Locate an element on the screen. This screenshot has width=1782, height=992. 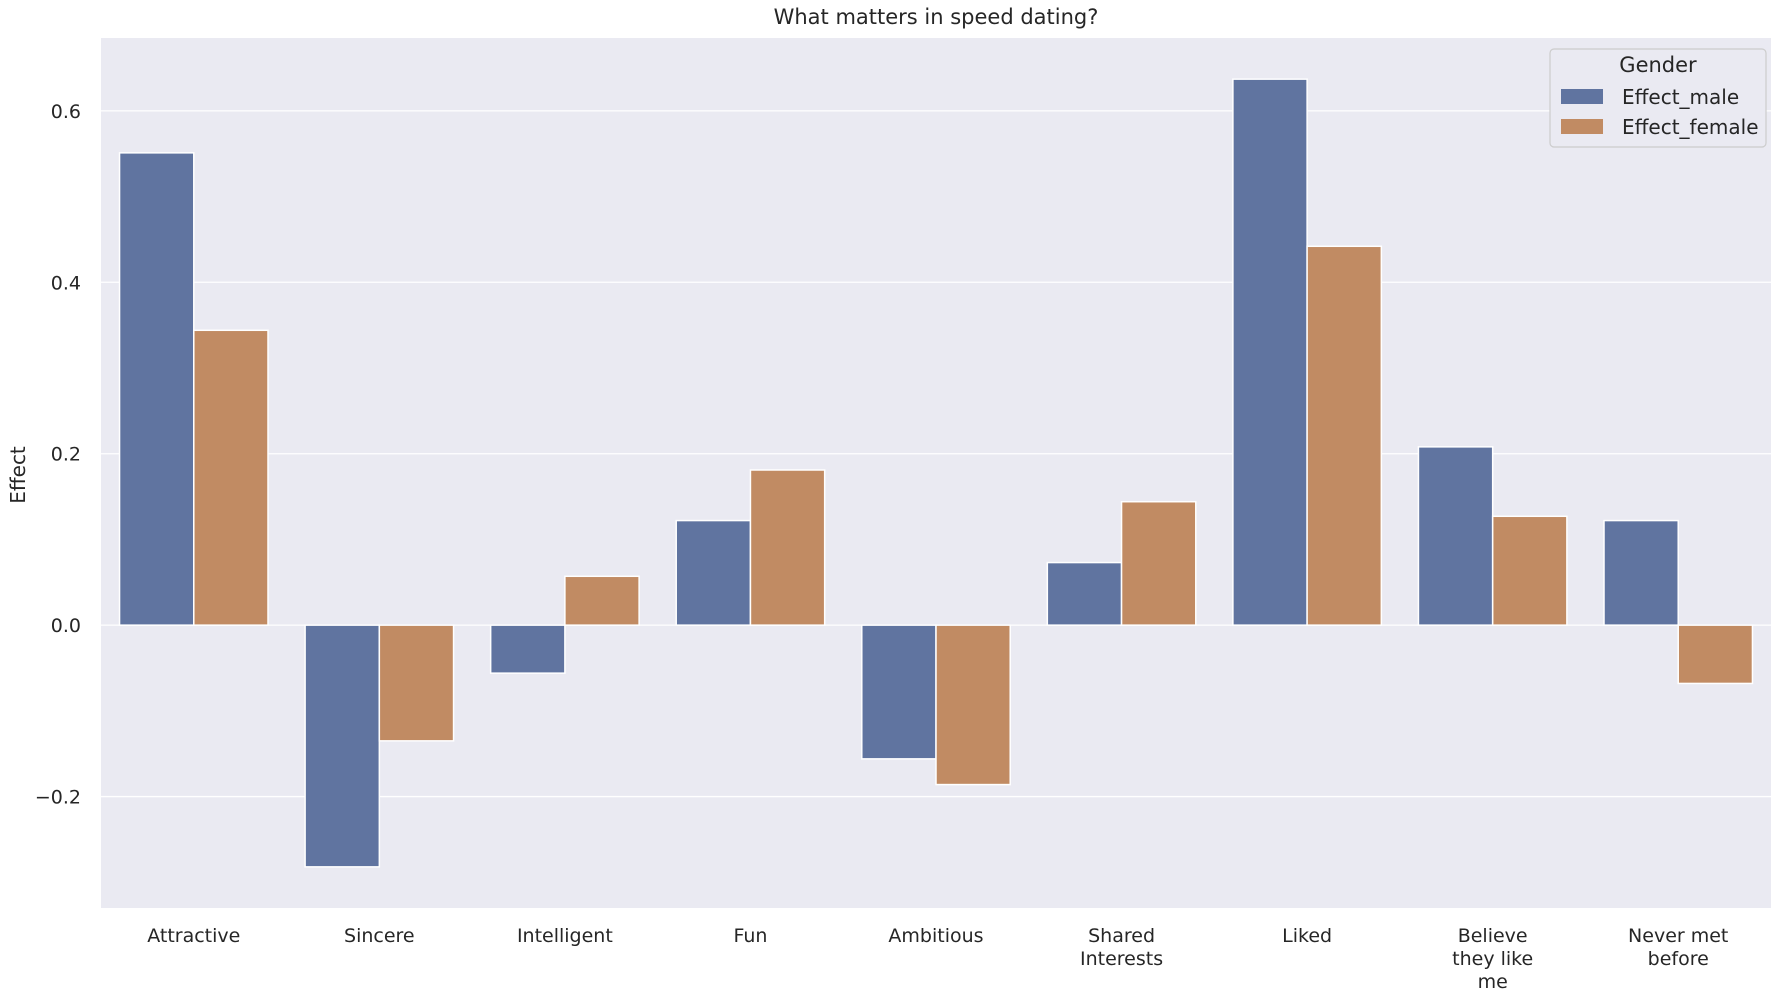
chart-title: What matters in speed dating? is located at coordinates (936, 17).